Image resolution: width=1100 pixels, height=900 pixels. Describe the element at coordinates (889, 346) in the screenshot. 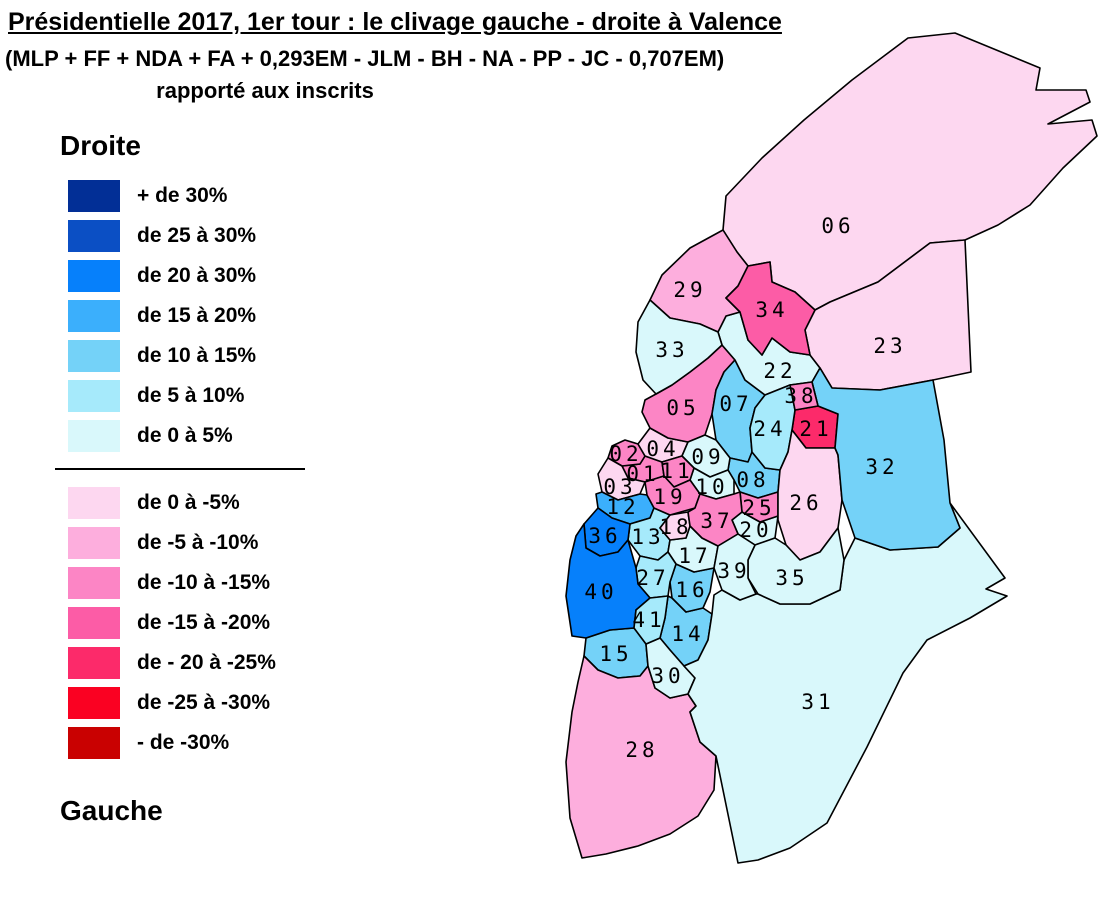

I see `district-23-label: 23` at that location.